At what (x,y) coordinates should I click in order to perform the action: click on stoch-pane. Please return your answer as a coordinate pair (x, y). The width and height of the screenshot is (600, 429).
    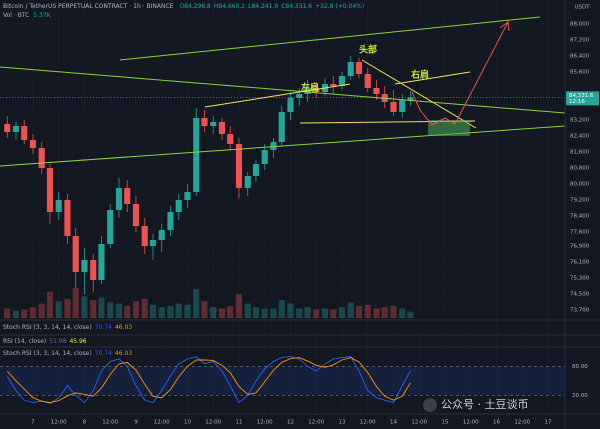
    Looking at the image, I should click on (282, 380).